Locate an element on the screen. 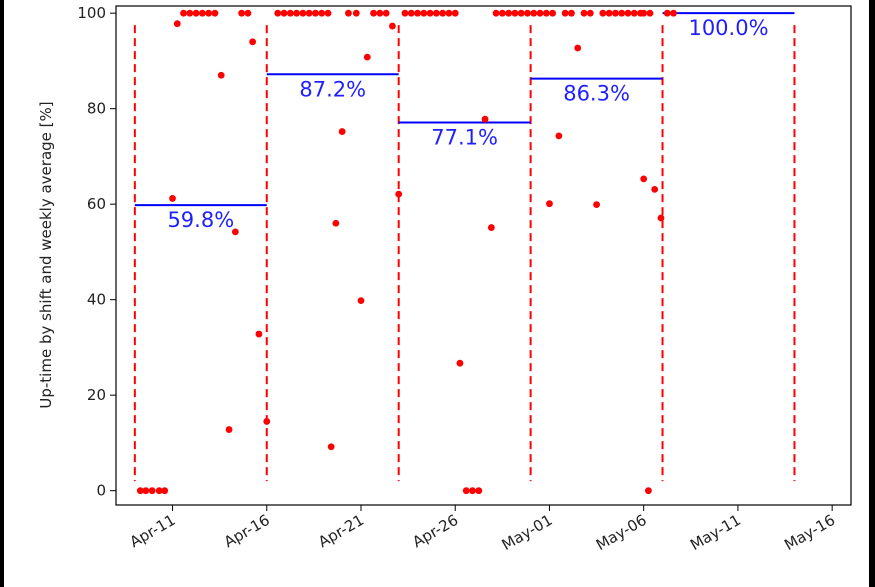 Image resolution: width=875 pixels, height=587 pixels. y-tick-label-3: 40 is located at coordinates (96, 300).